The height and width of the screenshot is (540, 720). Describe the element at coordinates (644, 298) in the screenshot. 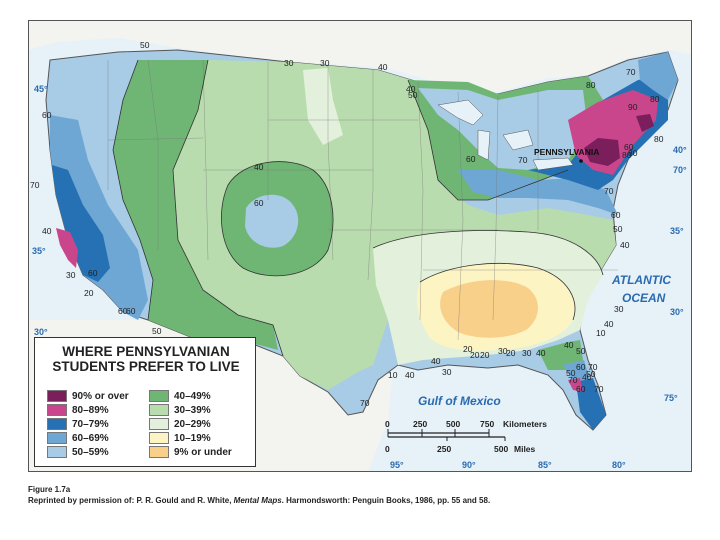

I see `atlantic-label-2: OCEAN` at that location.